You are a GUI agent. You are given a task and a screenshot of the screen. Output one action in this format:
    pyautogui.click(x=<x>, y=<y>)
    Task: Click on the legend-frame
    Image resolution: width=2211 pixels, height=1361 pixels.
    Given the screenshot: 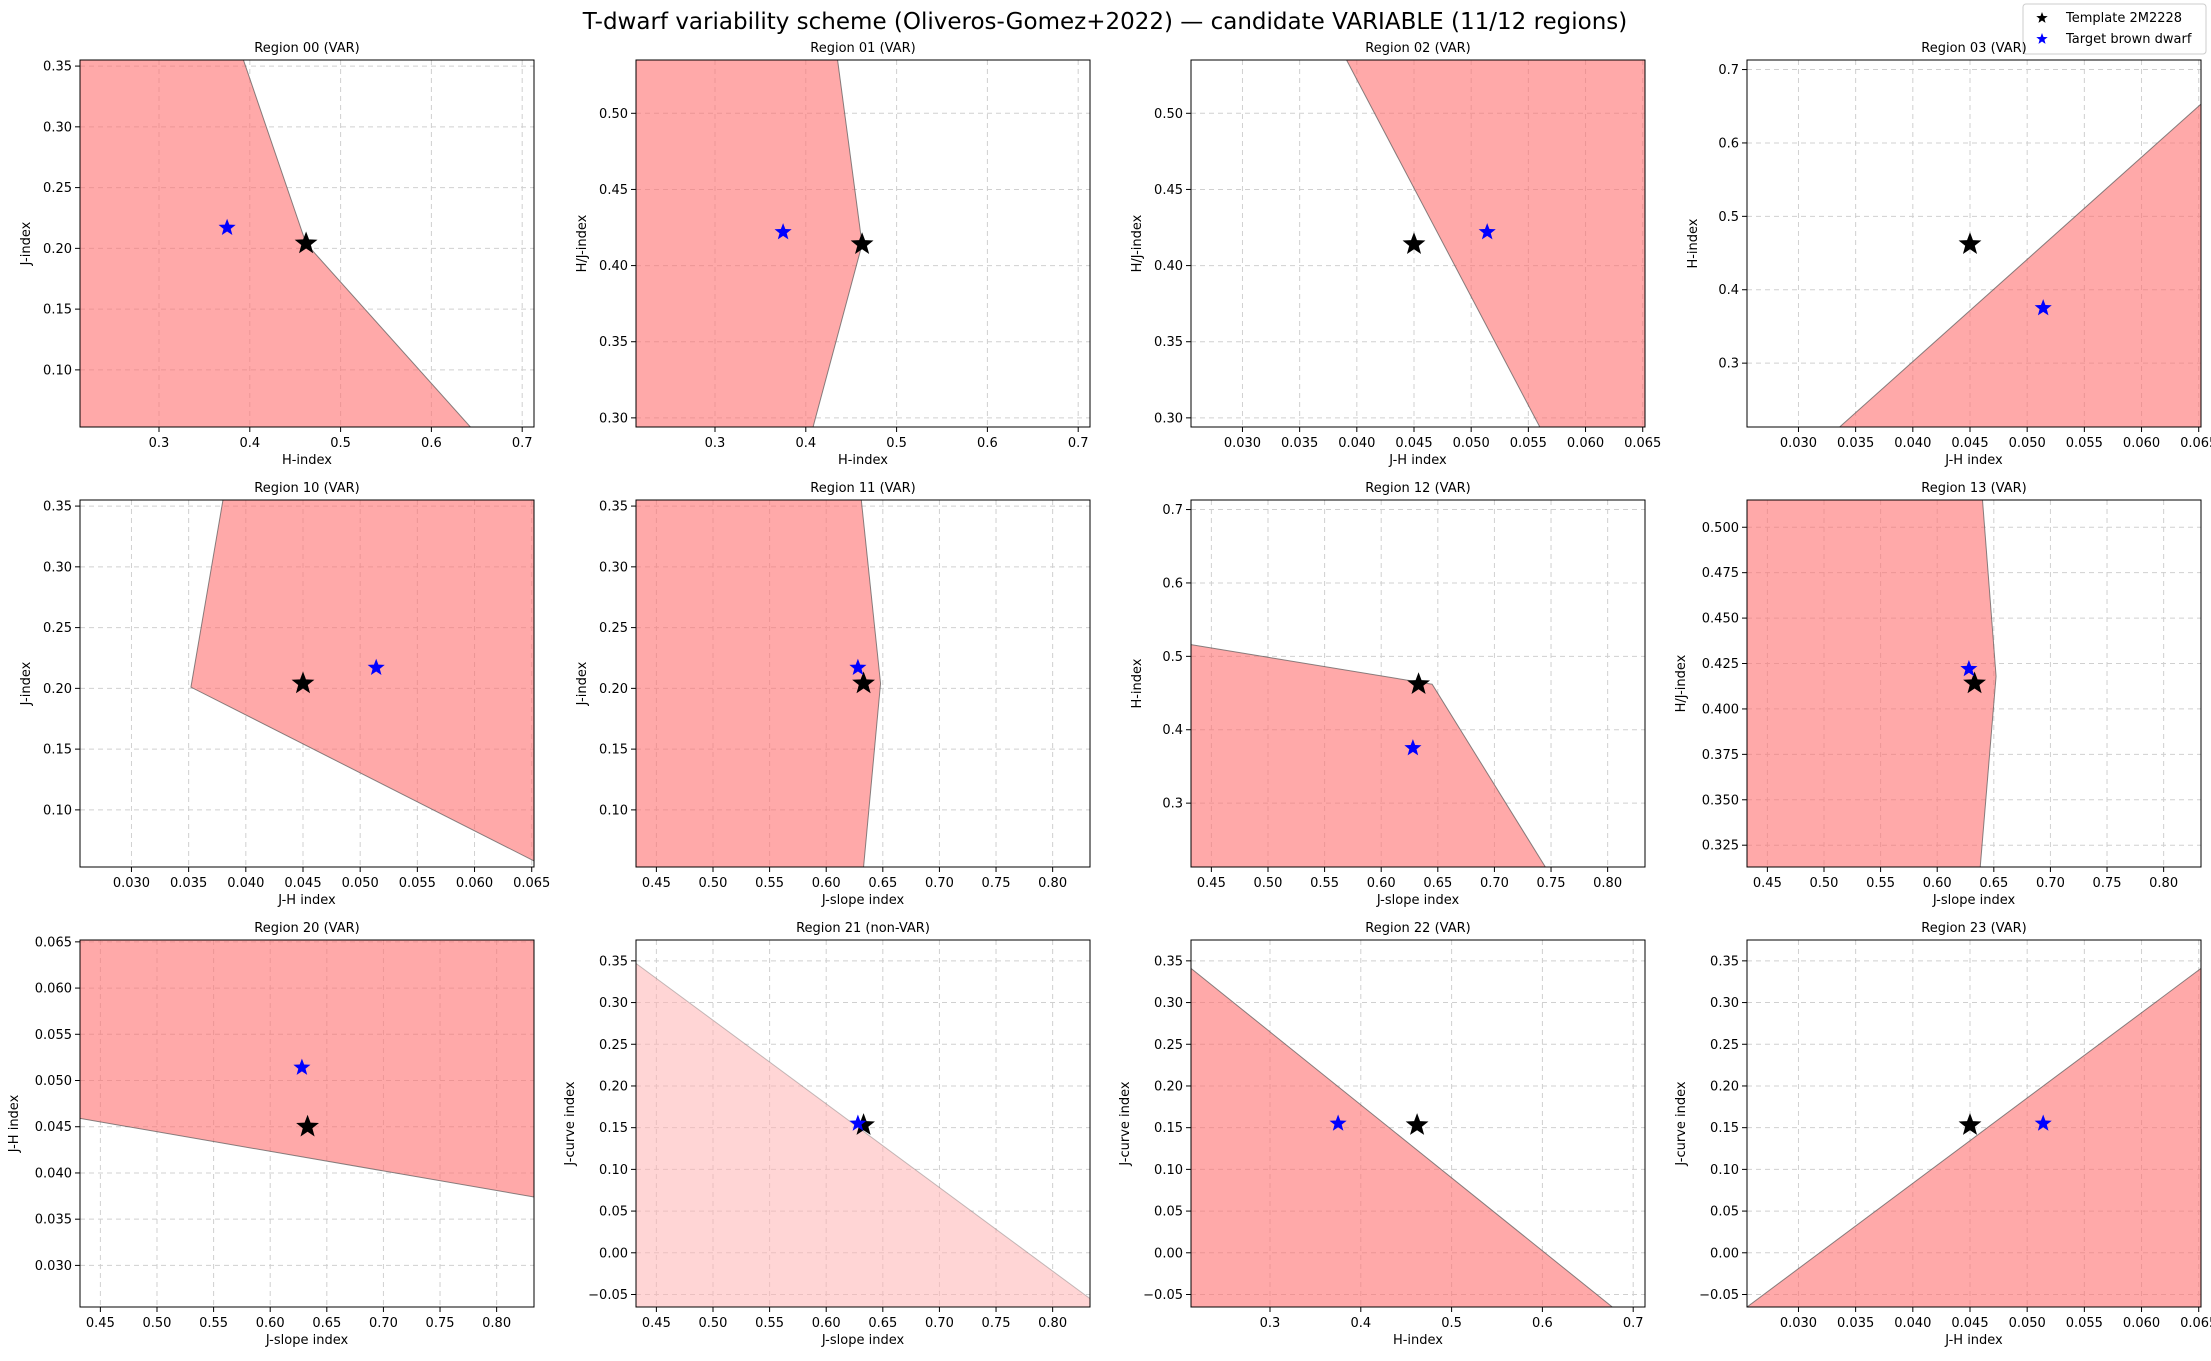 What is the action you would take?
    pyautogui.click(x=2114, y=29)
    